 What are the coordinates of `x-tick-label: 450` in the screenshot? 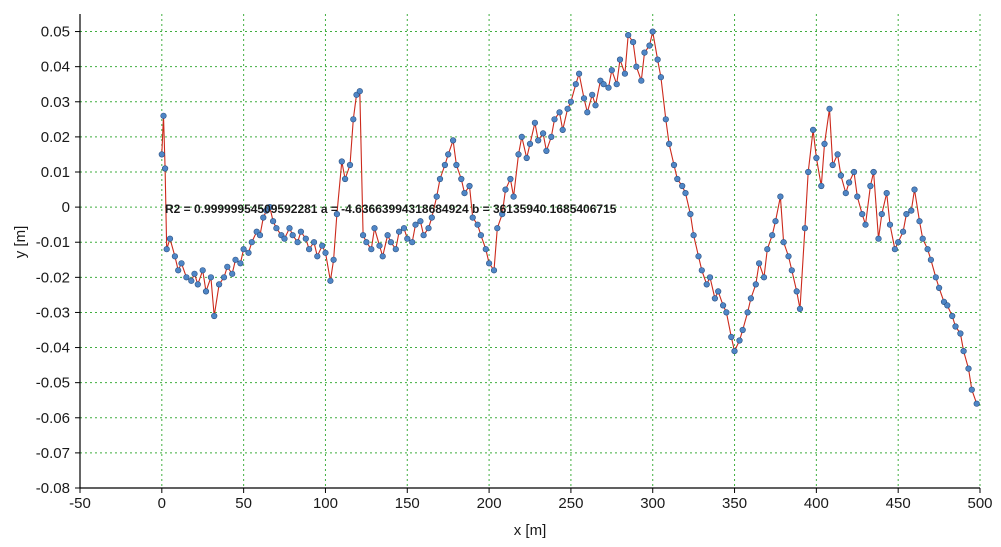 It's located at (898, 503).